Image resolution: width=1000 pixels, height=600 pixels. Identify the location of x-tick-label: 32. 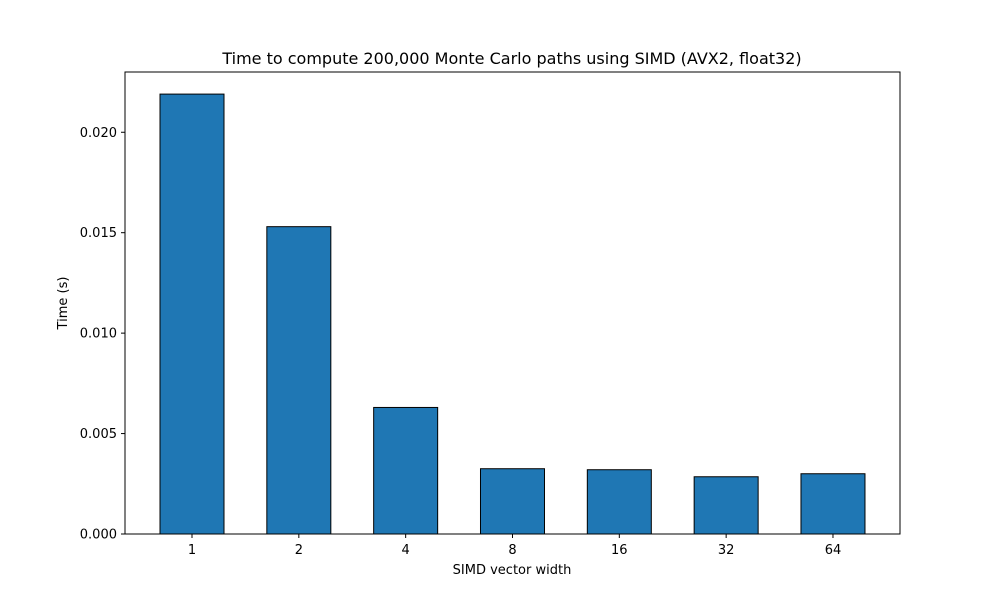
(726, 550).